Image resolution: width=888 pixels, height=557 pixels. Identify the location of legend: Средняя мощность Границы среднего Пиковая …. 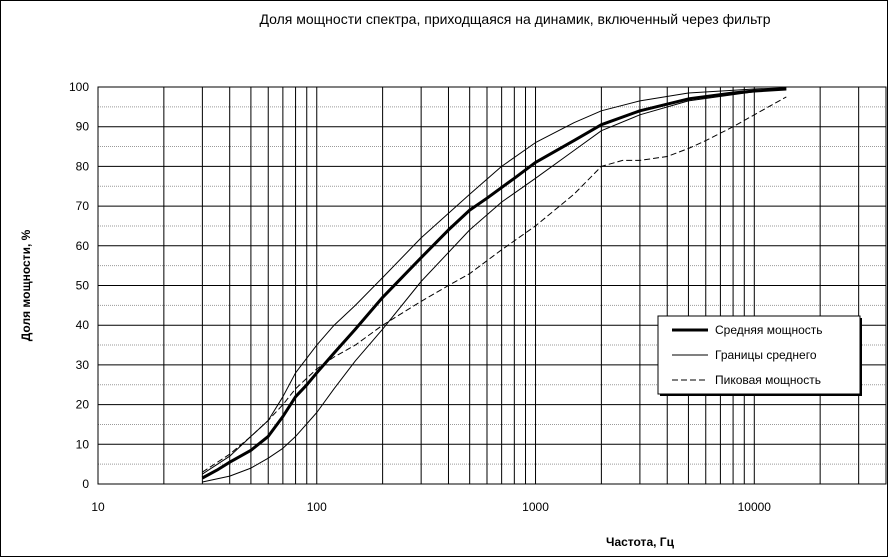
(759, 355).